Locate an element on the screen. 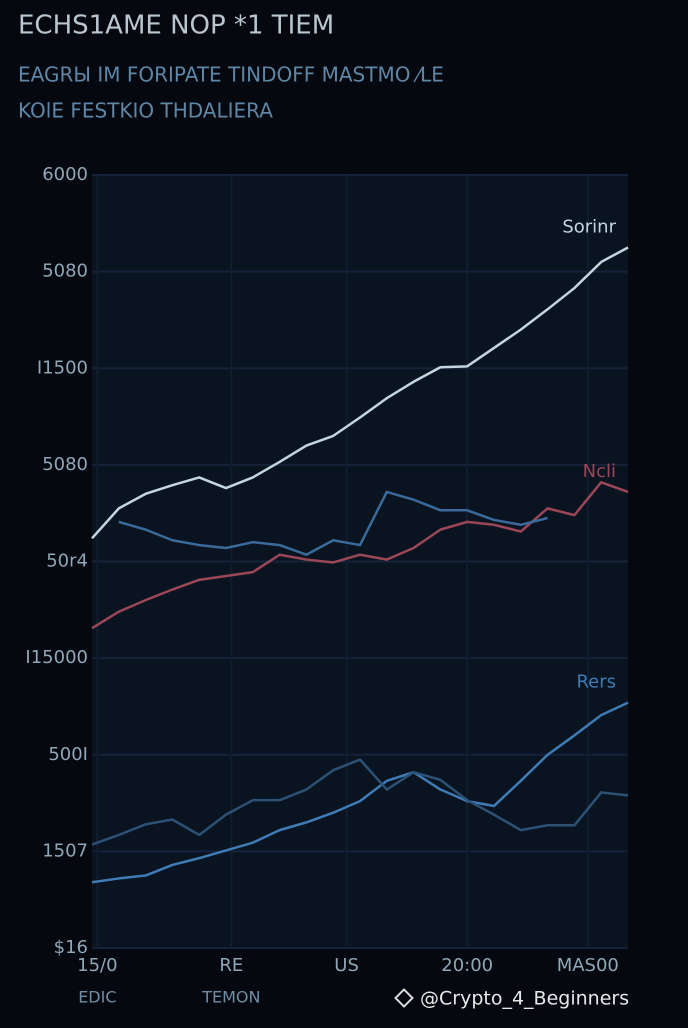 This screenshot has width=688, height=1028. chart-title: ECHS1AME NOP *1 TIEM is located at coordinates (176, 26).